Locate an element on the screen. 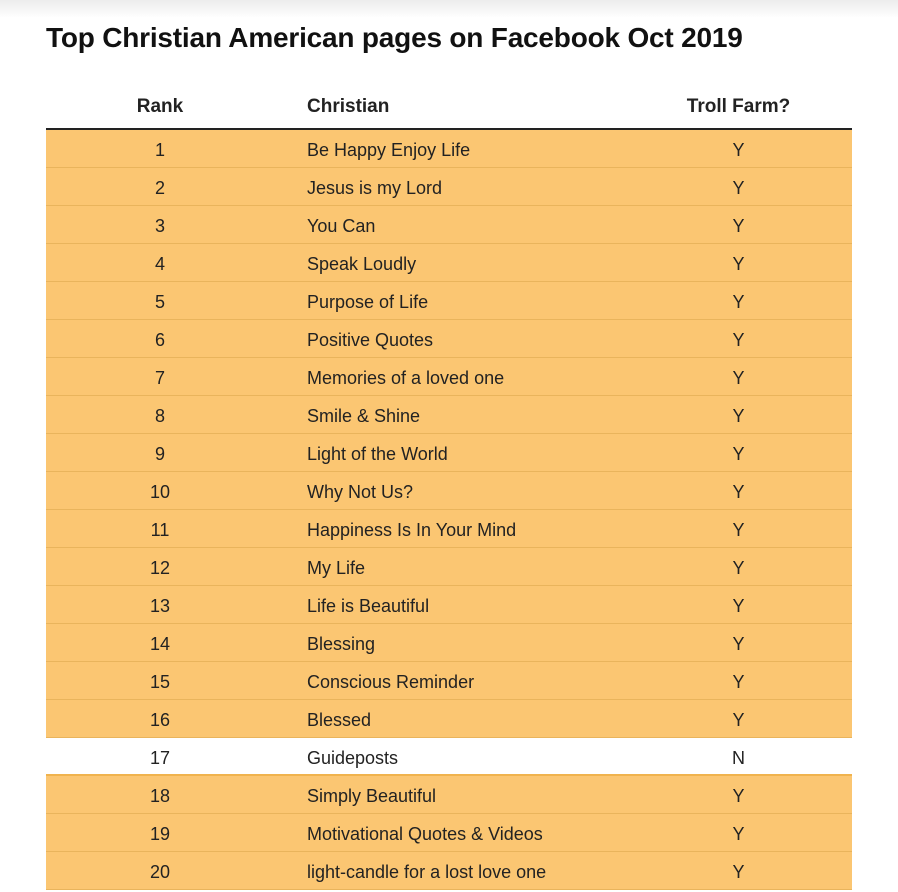  page-name-cell: Purpose of Life is located at coordinates (368, 302).